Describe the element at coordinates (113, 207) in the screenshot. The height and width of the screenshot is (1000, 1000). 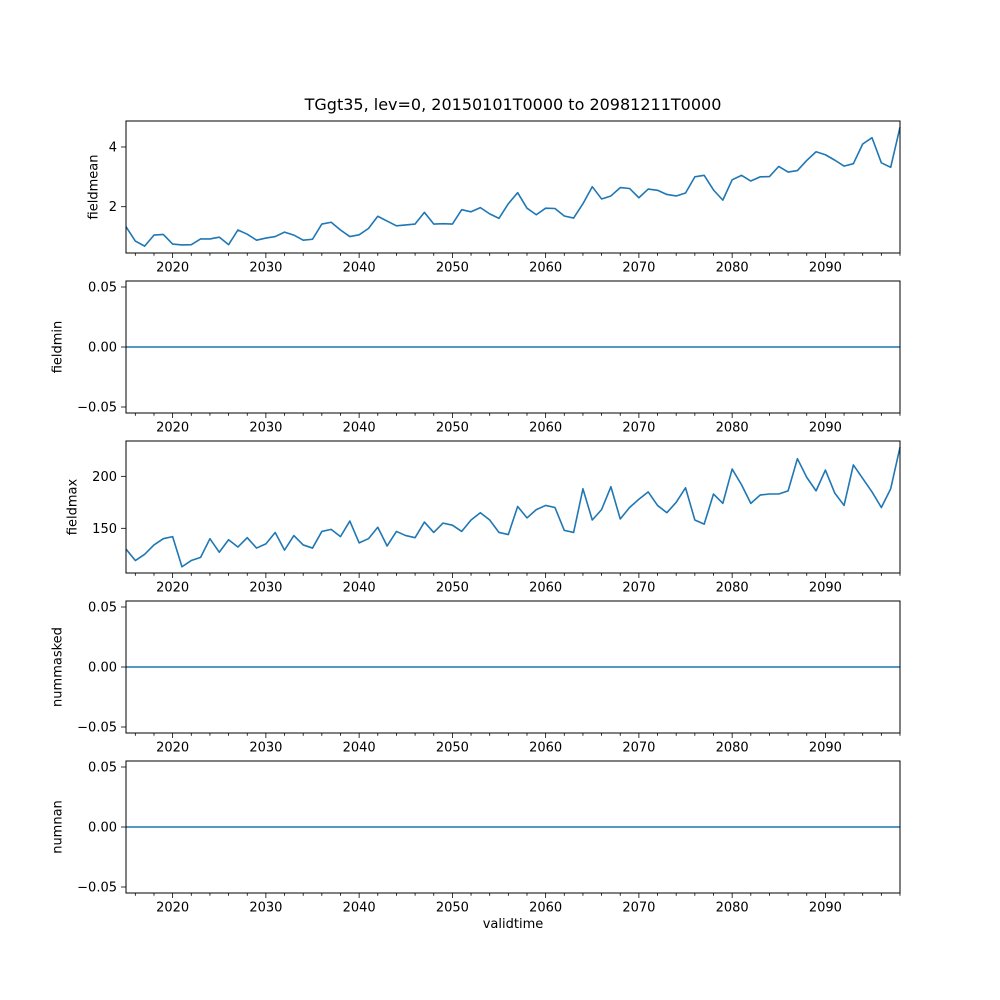
I see `y-tick-label: 2` at that location.